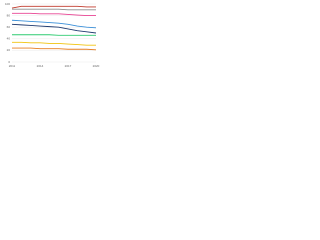 This screenshot has width=320, height=240. What do you see at coordinates (96, 66) in the screenshot?
I see `x-tick-label: 2020` at bounding box center [96, 66].